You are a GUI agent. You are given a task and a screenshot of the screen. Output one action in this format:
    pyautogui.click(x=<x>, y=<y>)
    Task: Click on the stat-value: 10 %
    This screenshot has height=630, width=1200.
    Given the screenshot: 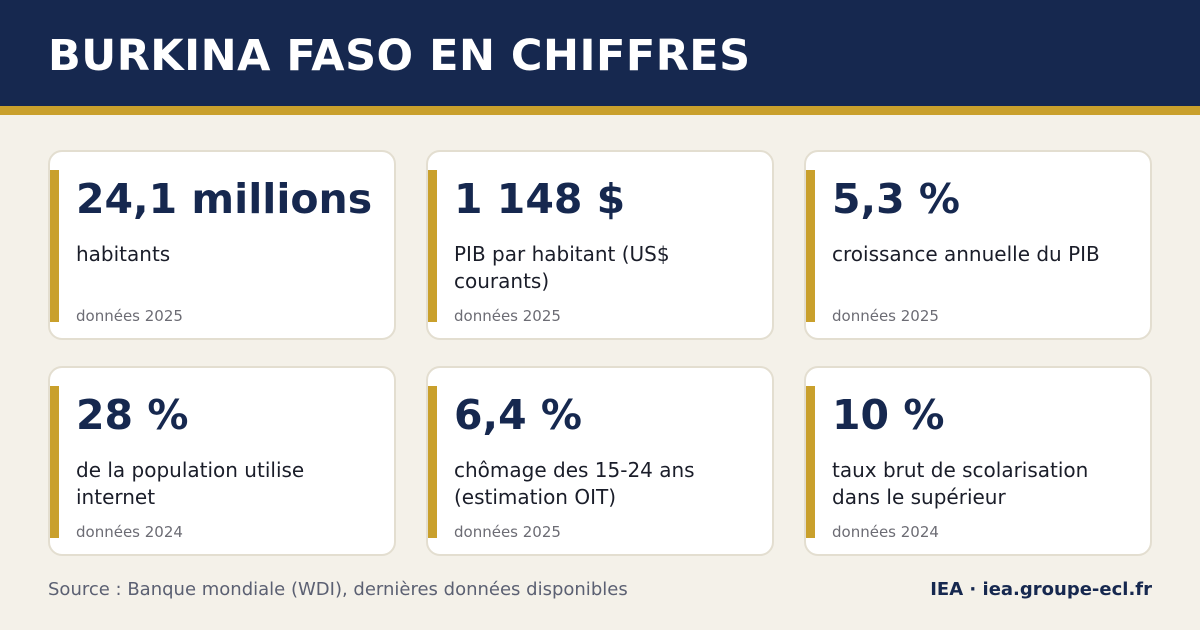 What is the action you would take?
    pyautogui.click(x=888, y=415)
    